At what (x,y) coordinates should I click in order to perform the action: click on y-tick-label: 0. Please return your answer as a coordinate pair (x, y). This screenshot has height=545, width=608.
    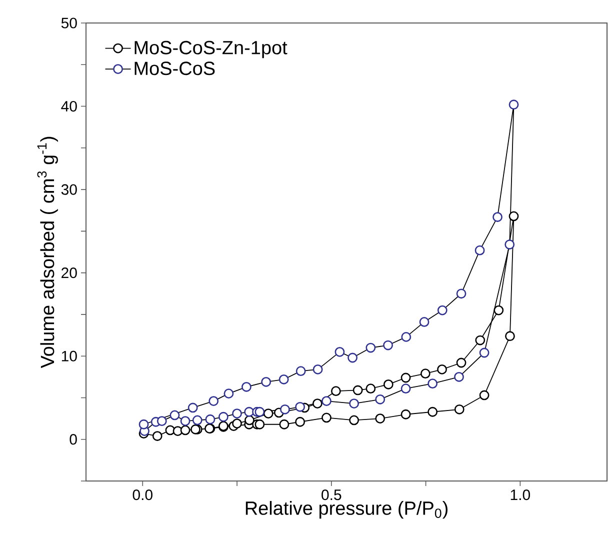
    Looking at the image, I should click on (73, 439).